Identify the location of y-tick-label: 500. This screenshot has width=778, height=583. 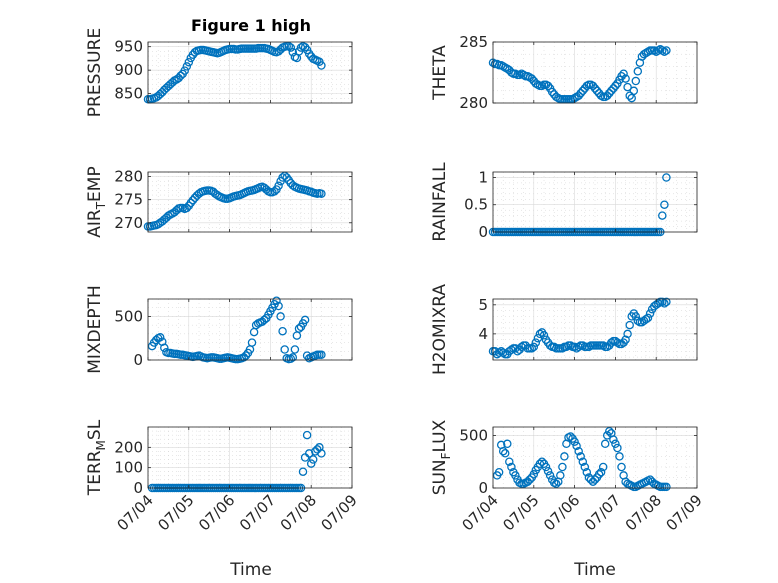
(128, 316).